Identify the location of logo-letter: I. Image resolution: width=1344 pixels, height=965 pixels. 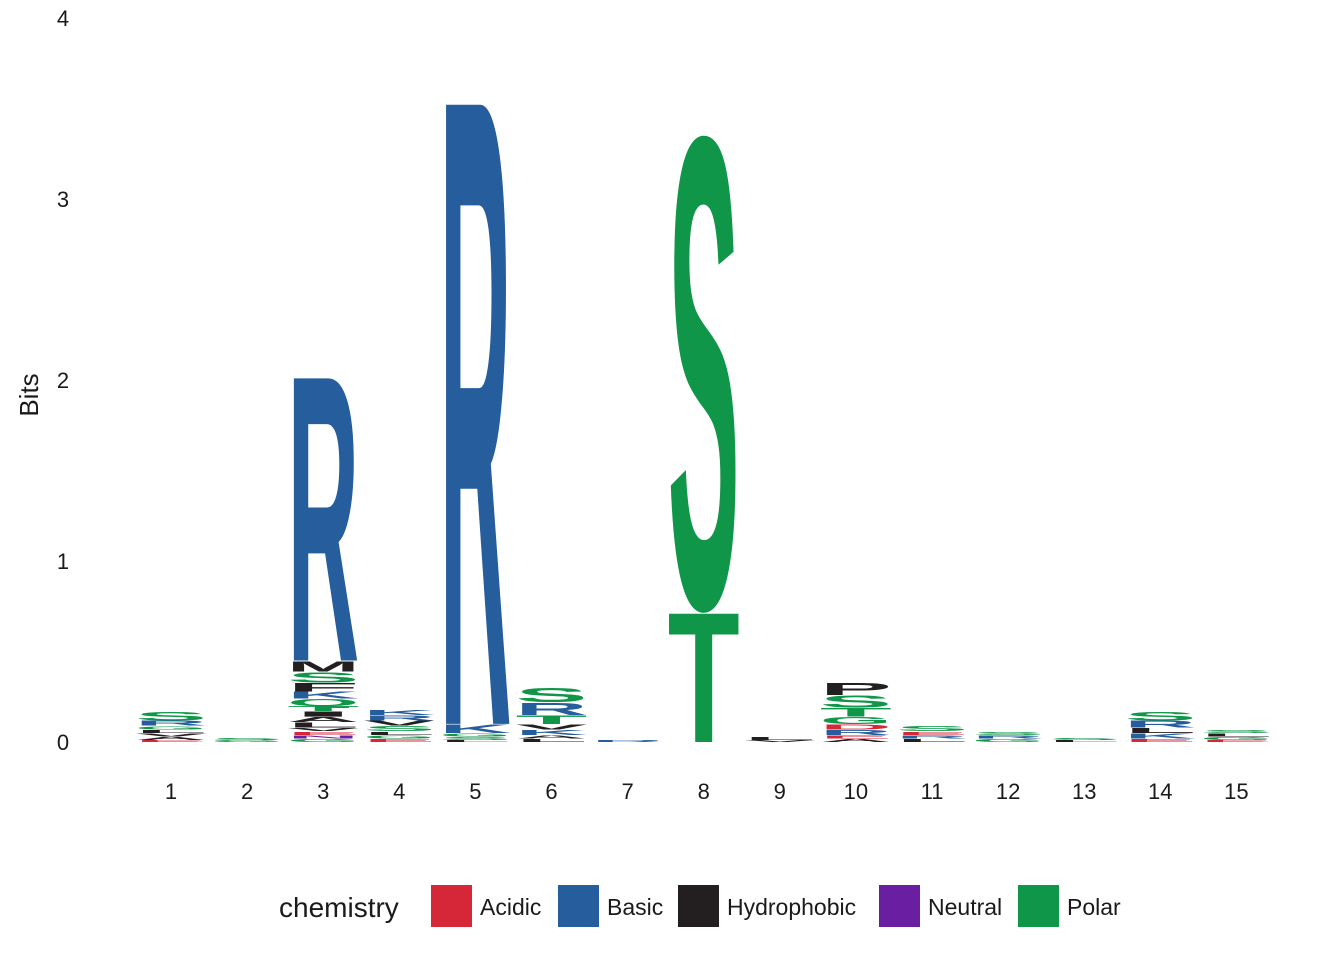
(323, 714).